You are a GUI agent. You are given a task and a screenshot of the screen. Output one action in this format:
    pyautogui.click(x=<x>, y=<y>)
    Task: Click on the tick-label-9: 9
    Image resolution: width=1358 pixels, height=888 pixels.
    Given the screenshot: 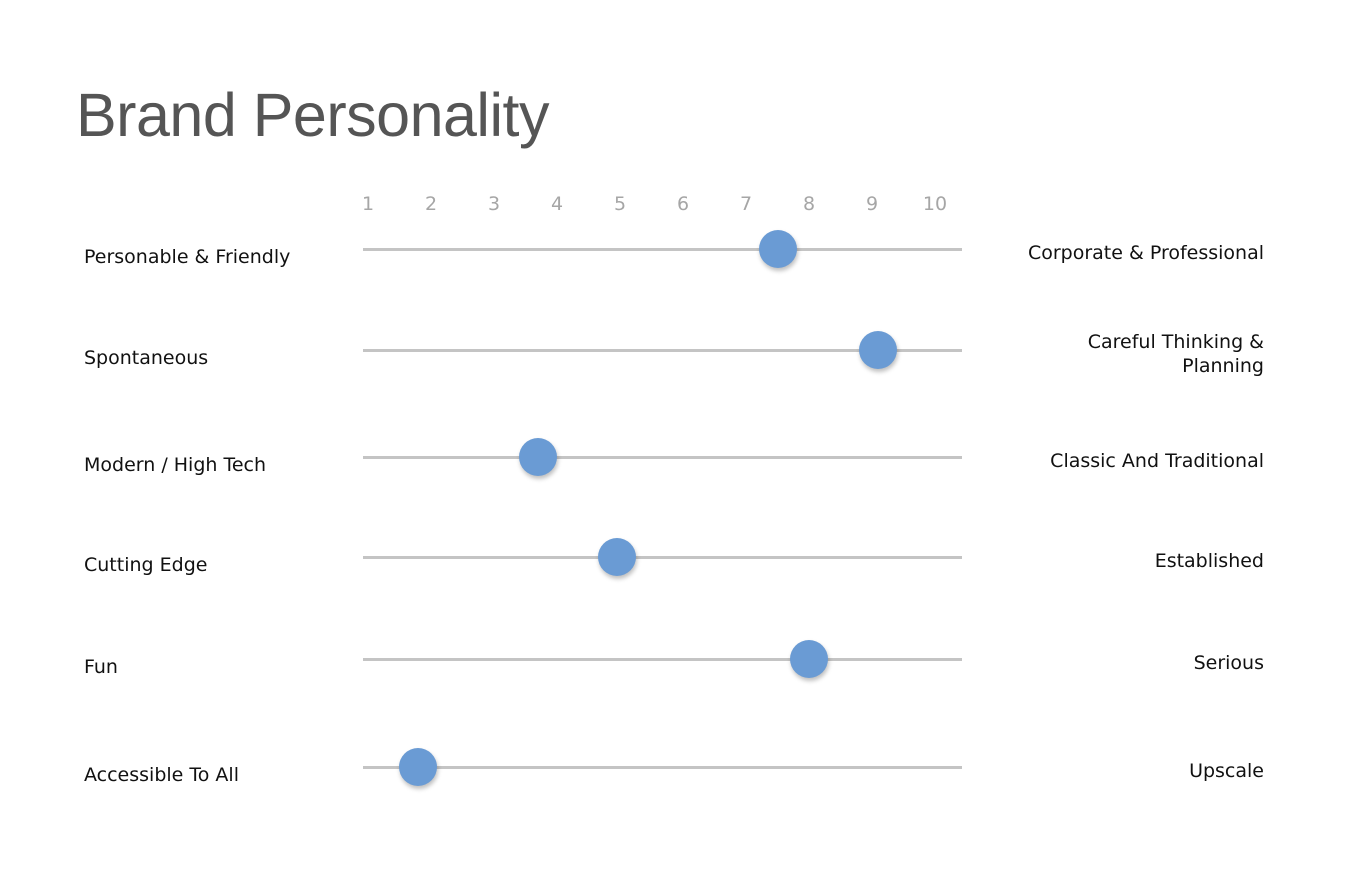 What is the action you would take?
    pyautogui.click(x=872, y=204)
    